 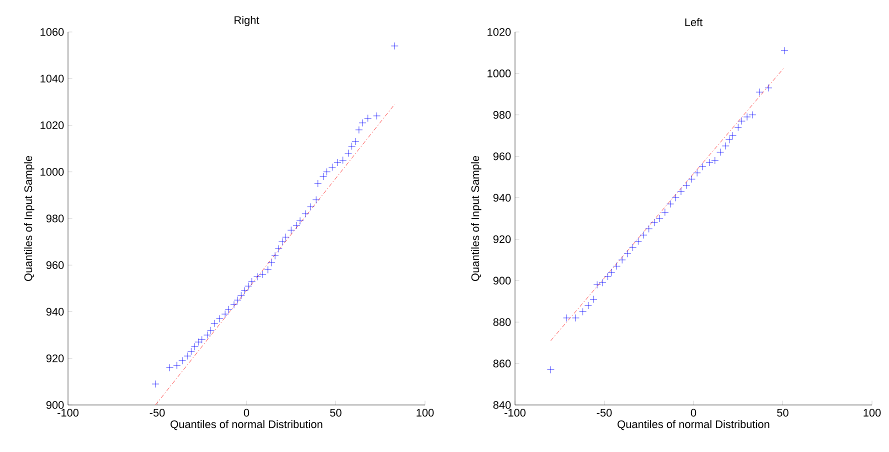 I want to click on y-tick-label: 1040, so click(x=52, y=78).